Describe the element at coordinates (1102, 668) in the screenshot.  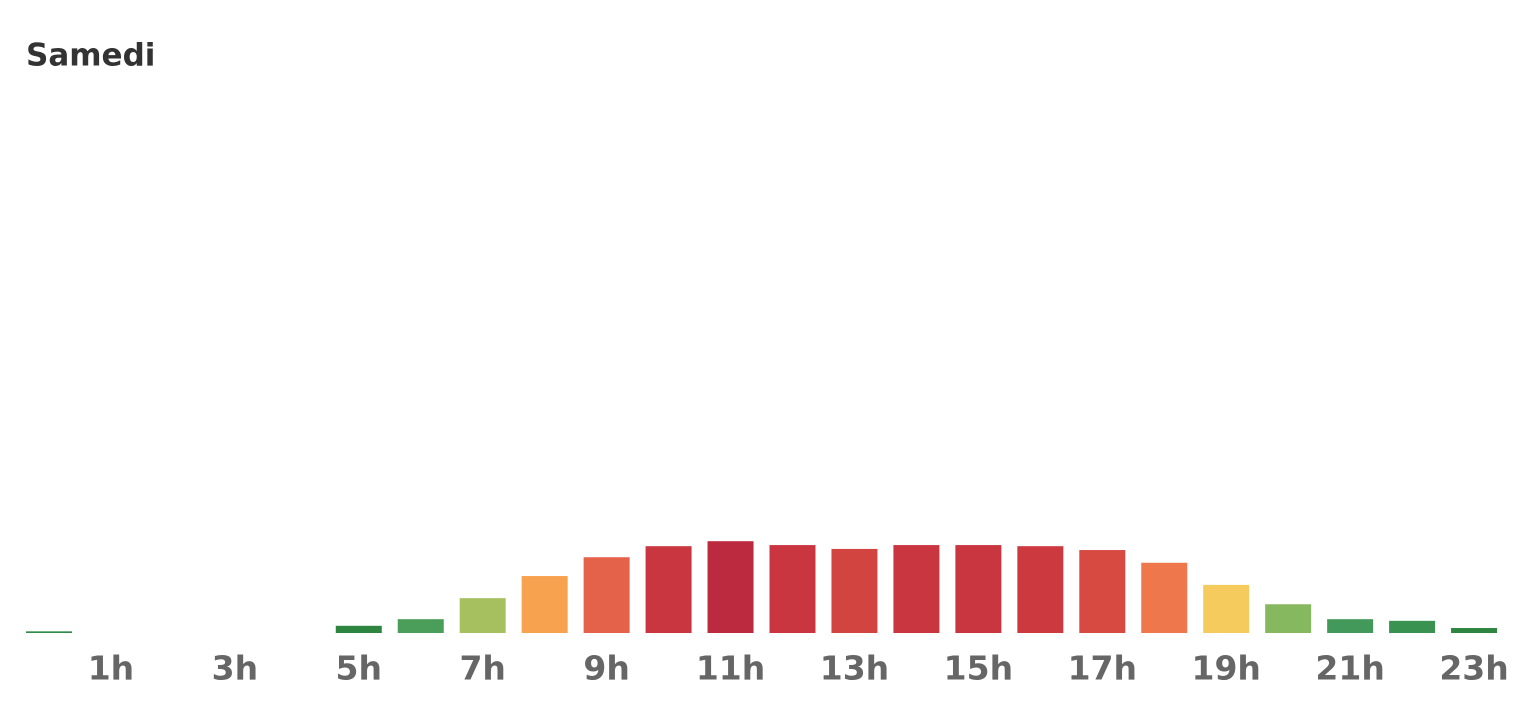
I see `x-tick-label: 17h` at that location.